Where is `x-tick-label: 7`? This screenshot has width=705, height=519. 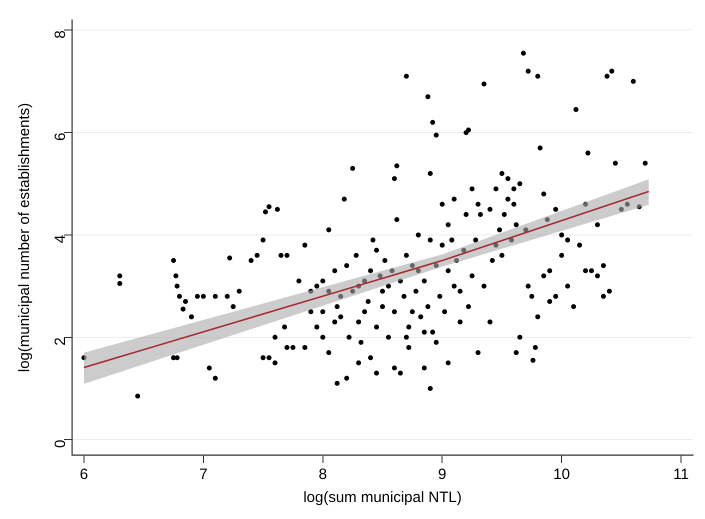
x-tick-label: 7 is located at coordinates (203, 475).